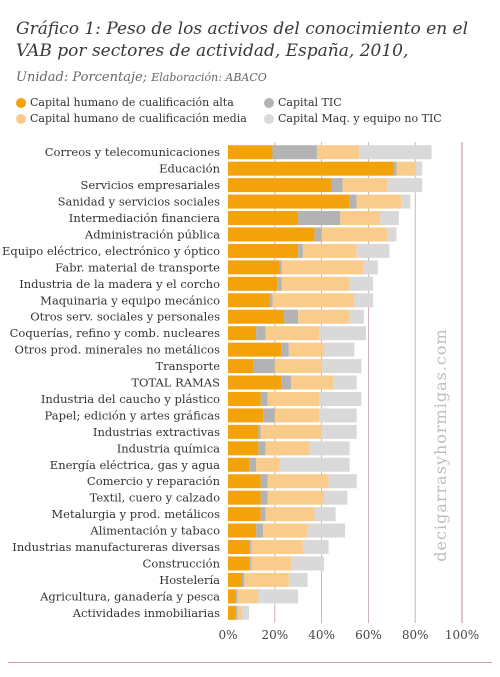 The height and width of the screenshot is (677, 500). I want to click on legend-item-media: Capital humano de cualificación media, so click(131, 118).